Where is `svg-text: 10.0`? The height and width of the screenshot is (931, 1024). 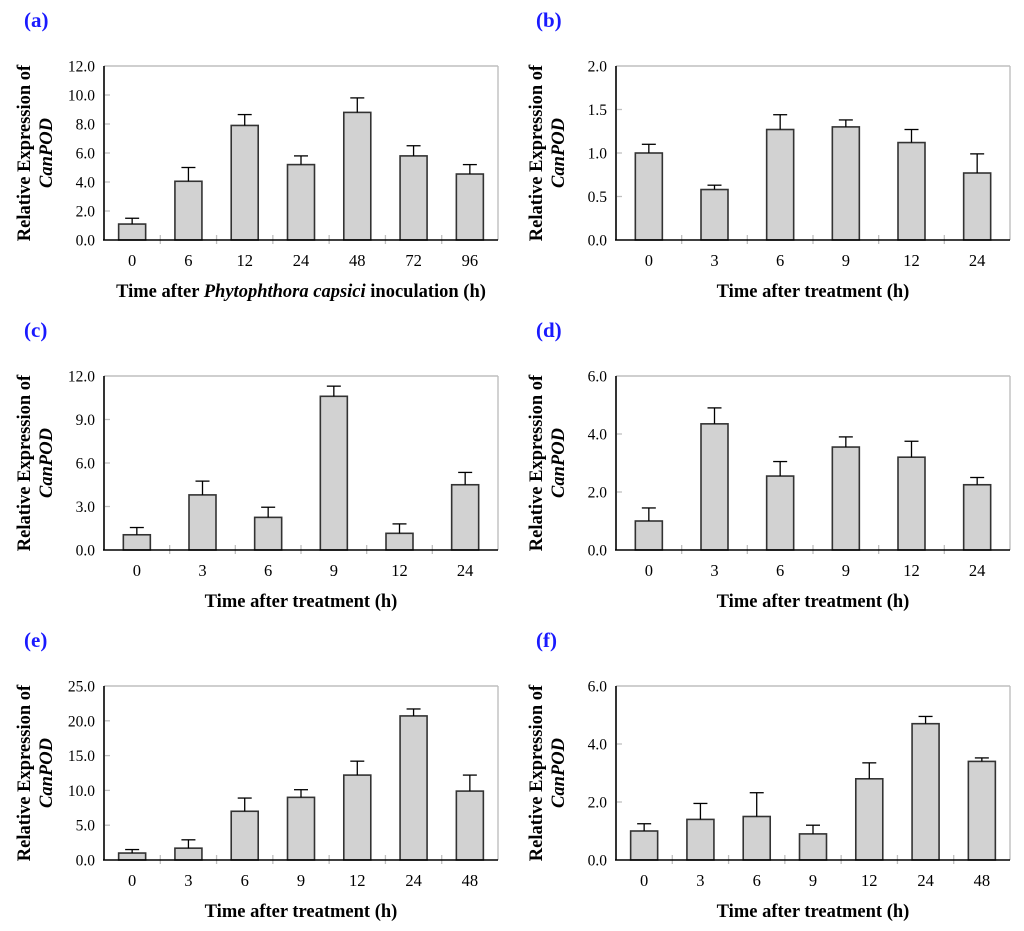 svg-text: 10.0 is located at coordinates (81, 96).